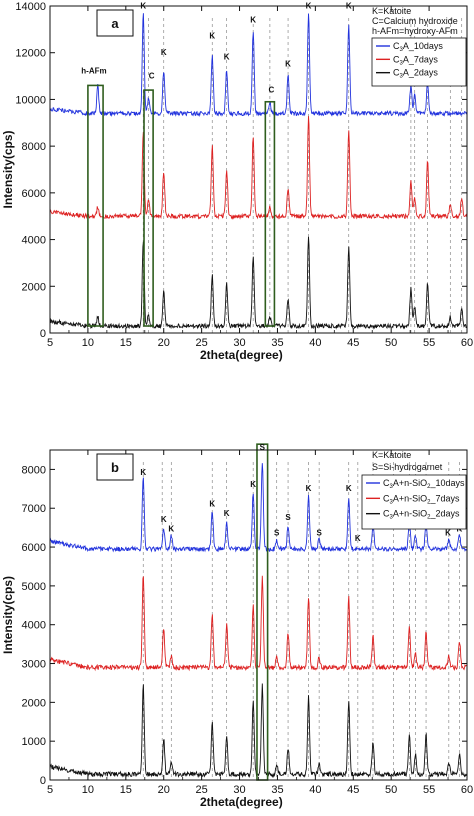 Image resolution: width=474 pixels, height=816 pixels. Describe the element at coordinates (418, 47) in the screenshot. I see `legend-entry: C3A_10days` at that location.